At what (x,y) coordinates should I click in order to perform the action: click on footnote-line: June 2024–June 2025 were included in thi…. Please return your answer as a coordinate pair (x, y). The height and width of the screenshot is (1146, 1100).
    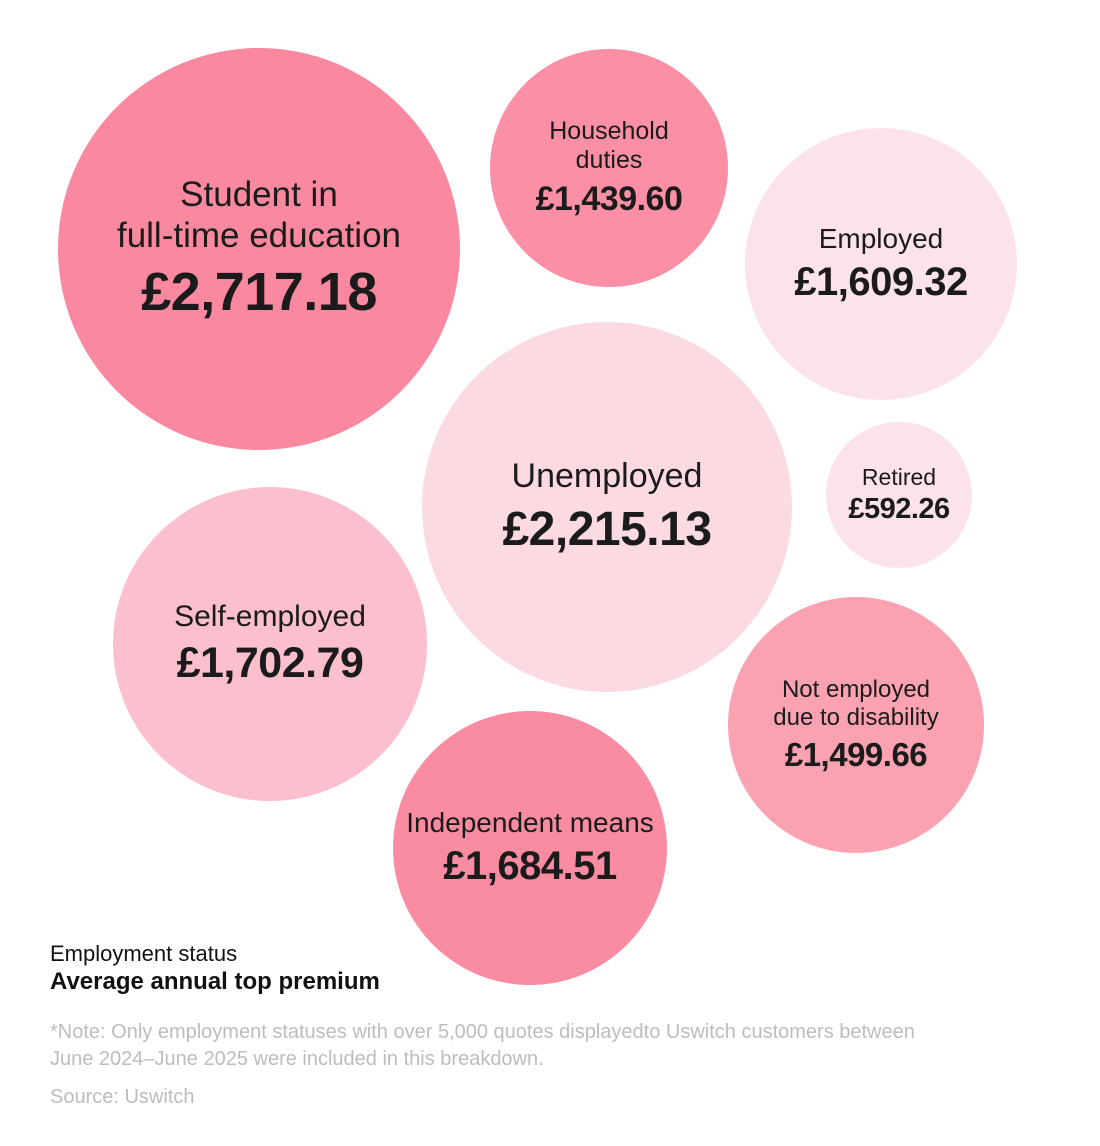
    Looking at the image, I should click on (297, 1058).